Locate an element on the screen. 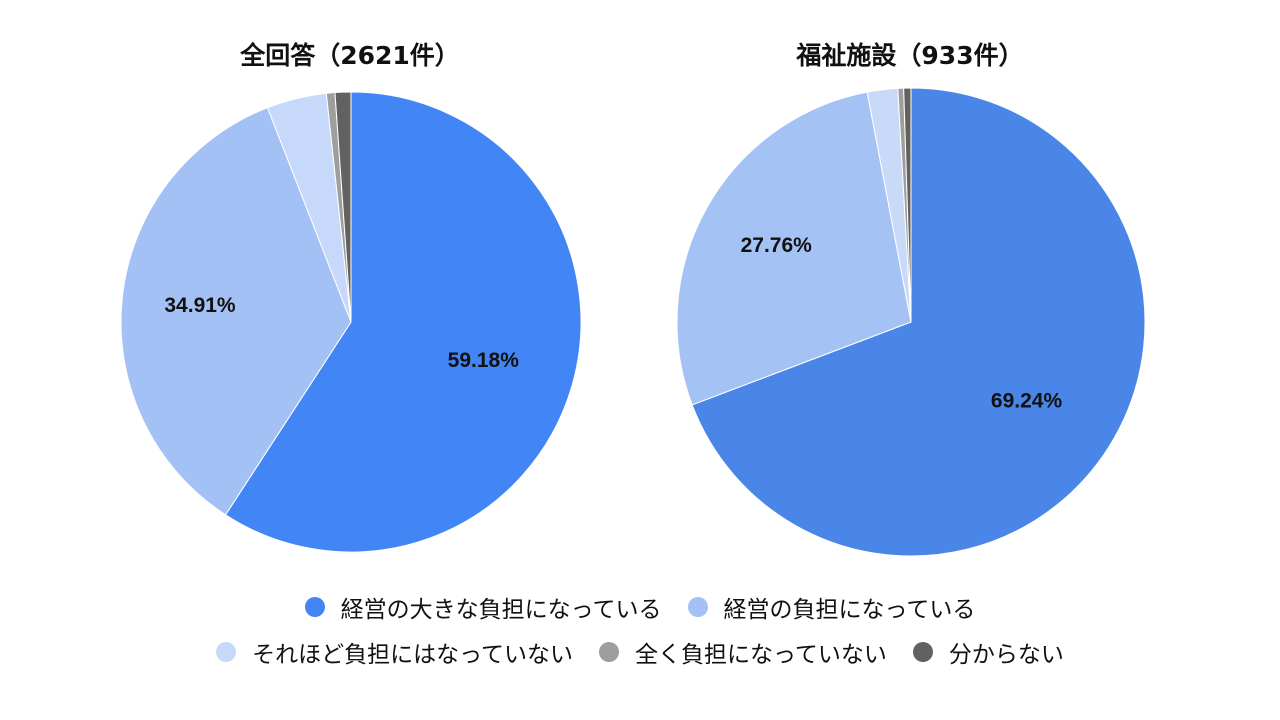  legend-row-2: それほど負担にはなっていない 全く負担になっていない 分からない is located at coordinates (640, 652).